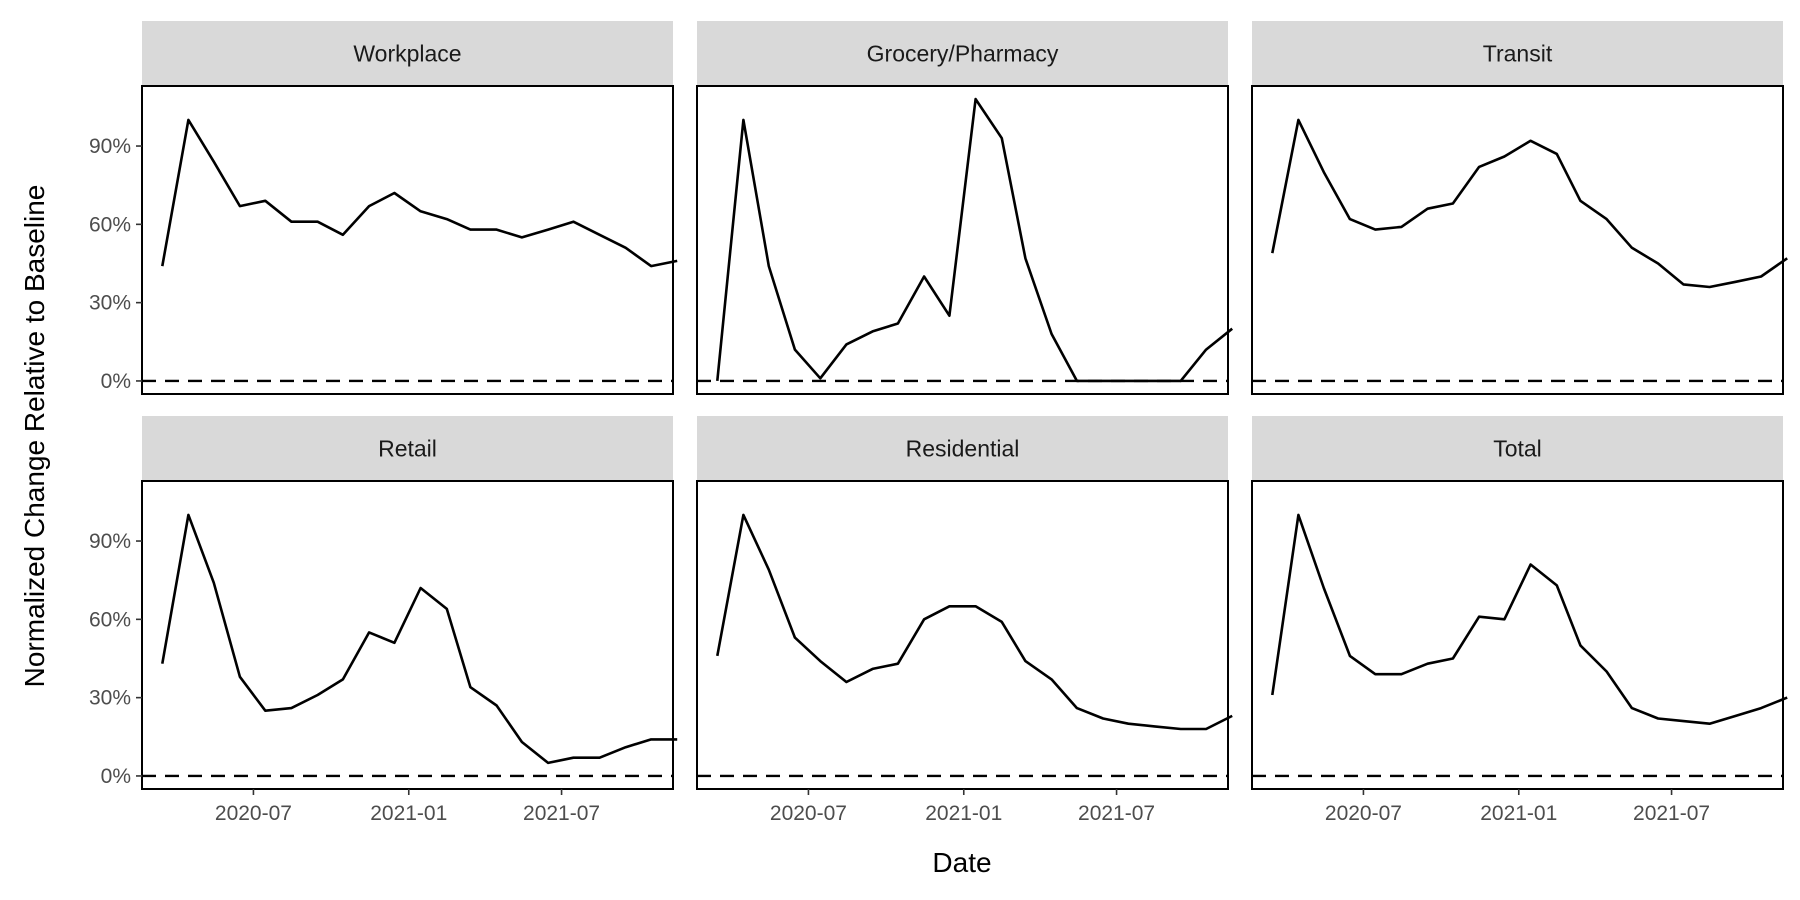  I want to click on x-axis-title: Date, so click(961, 862).